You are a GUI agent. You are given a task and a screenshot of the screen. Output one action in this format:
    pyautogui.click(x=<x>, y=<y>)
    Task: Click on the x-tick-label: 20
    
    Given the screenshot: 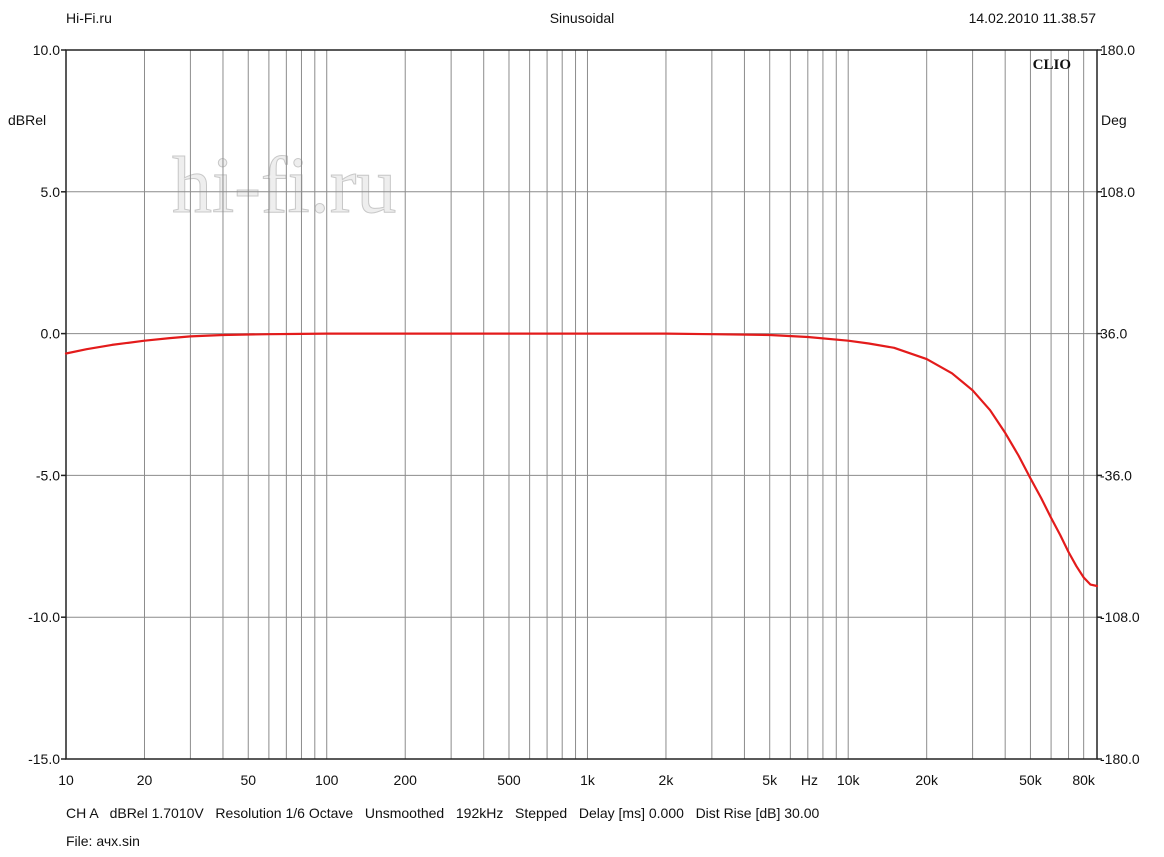 What is the action you would take?
    pyautogui.click(x=145, y=780)
    